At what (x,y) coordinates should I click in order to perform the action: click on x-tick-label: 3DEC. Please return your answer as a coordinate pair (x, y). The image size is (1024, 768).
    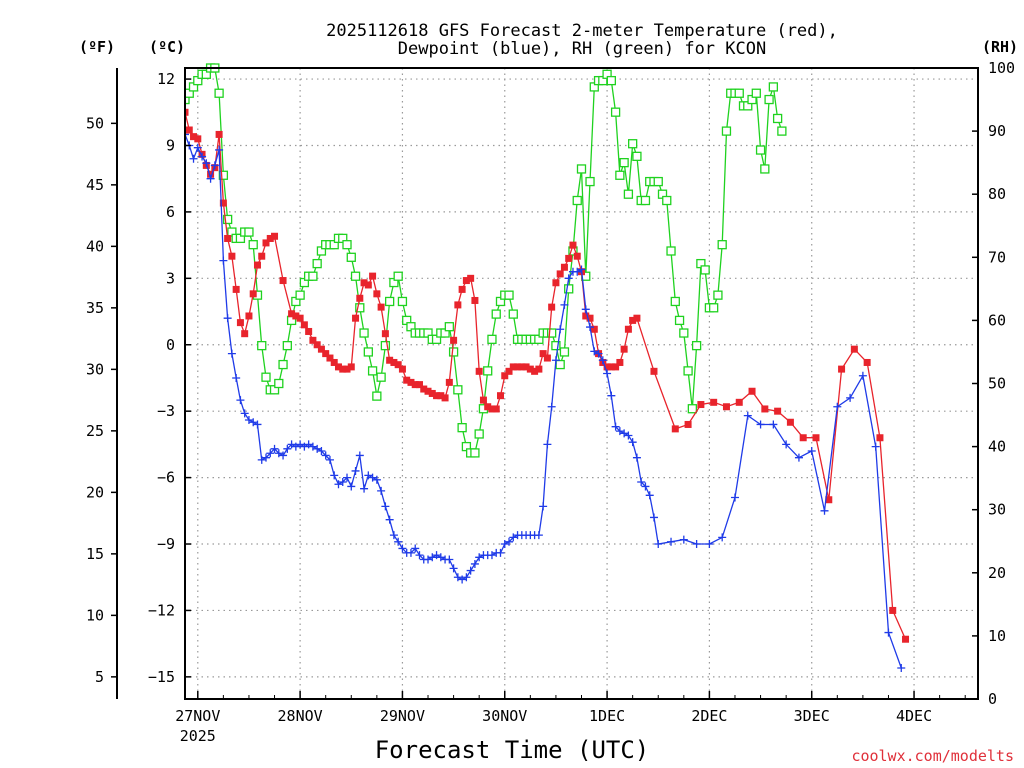
    Looking at the image, I should click on (812, 716).